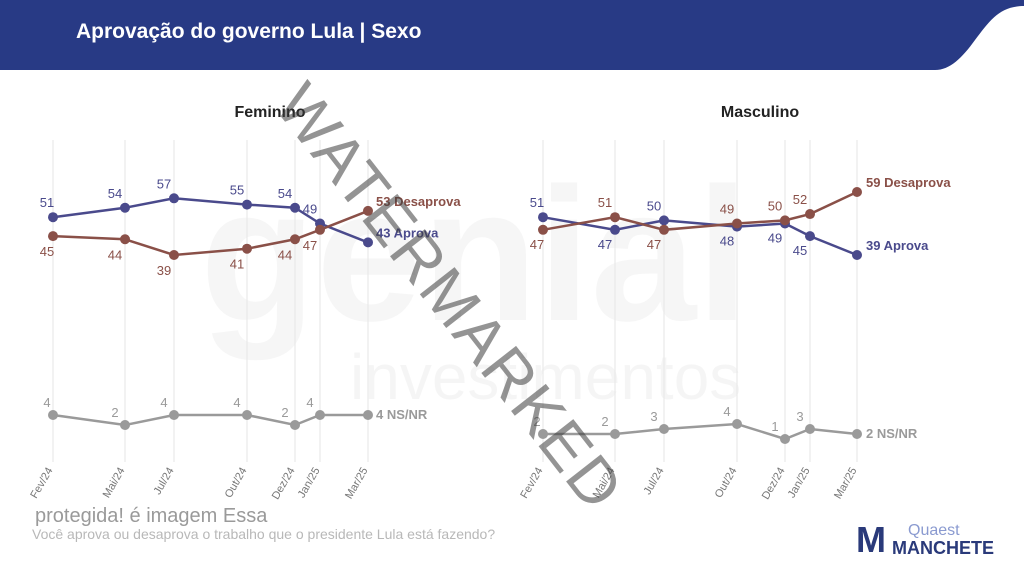 Image resolution: width=1024 pixels, height=573 pixels. I want to click on data-label: 1, so click(774, 426).